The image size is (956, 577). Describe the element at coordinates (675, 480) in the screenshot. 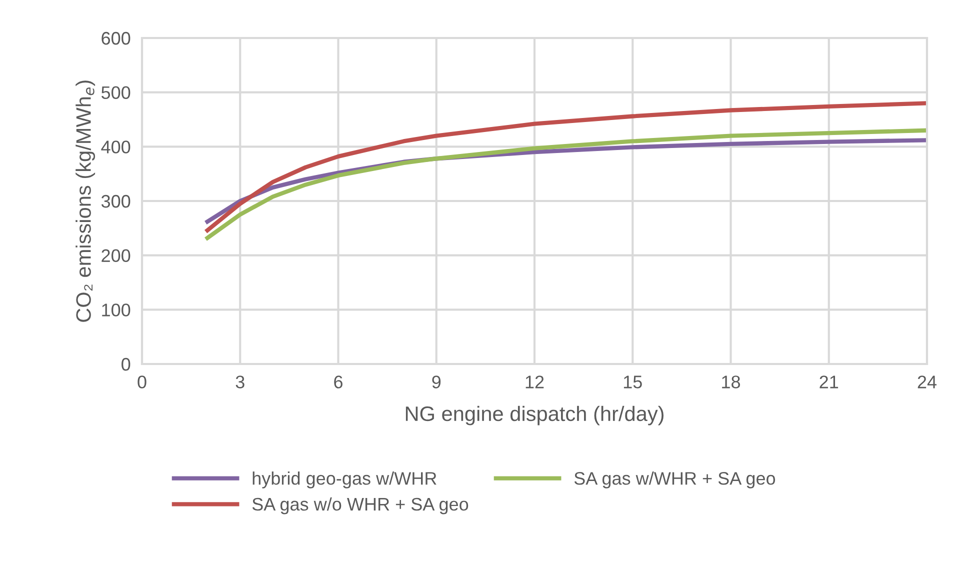

I see `legend-label: SA gas w/WHR + SA geo` at that location.